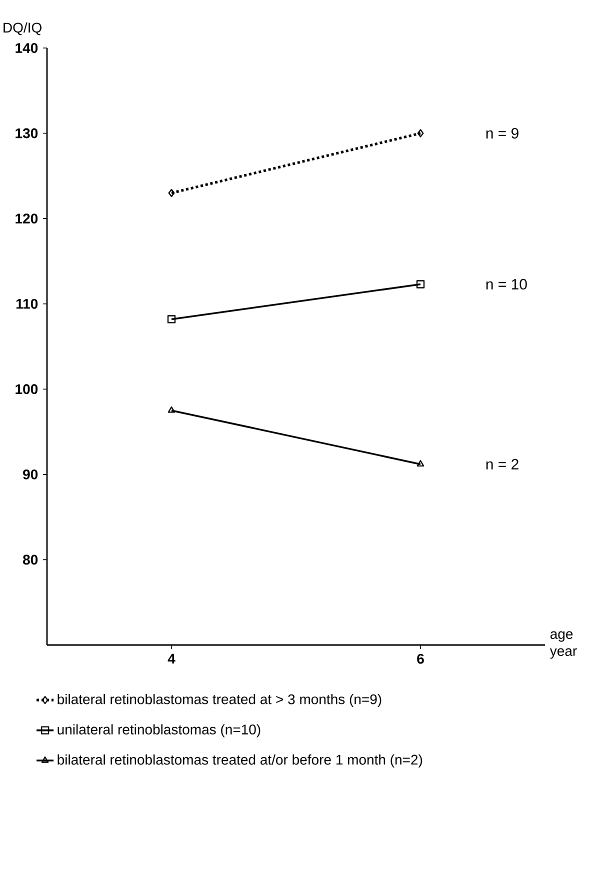 The image size is (601, 889). What do you see at coordinates (172, 659) in the screenshot?
I see `x-tick-label: 4` at bounding box center [172, 659].